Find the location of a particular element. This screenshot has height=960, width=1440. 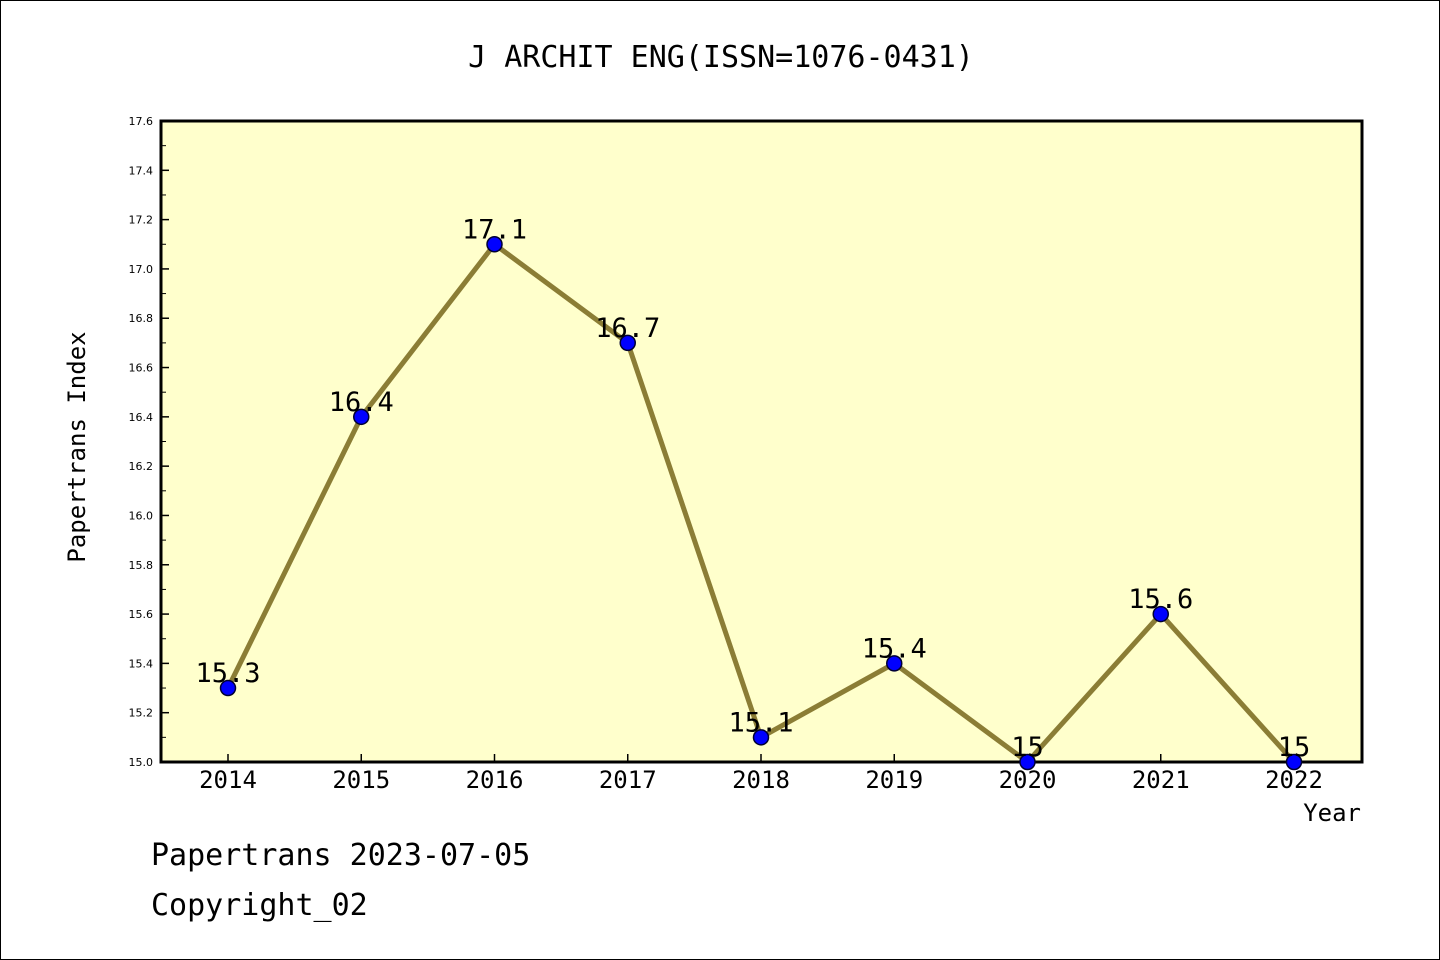

y-tick-label: 15.2 is located at coordinates (141, 713).